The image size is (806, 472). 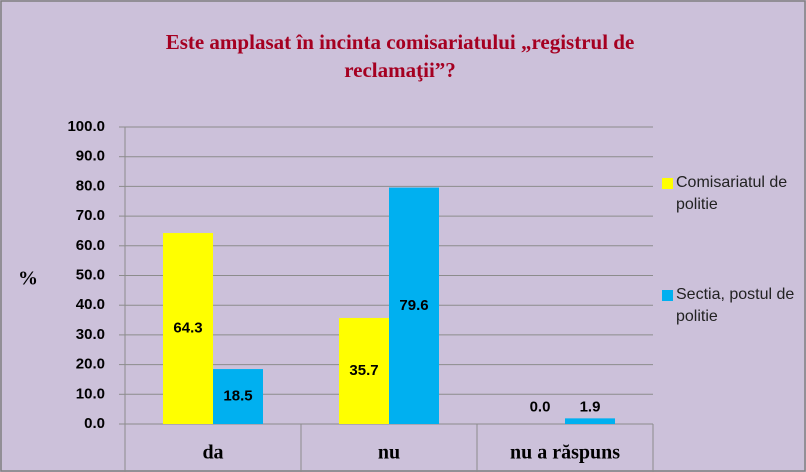 What do you see at coordinates (735, 305) in the screenshot?
I see `legend-label: Sectia, postul de politie` at bounding box center [735, 305].